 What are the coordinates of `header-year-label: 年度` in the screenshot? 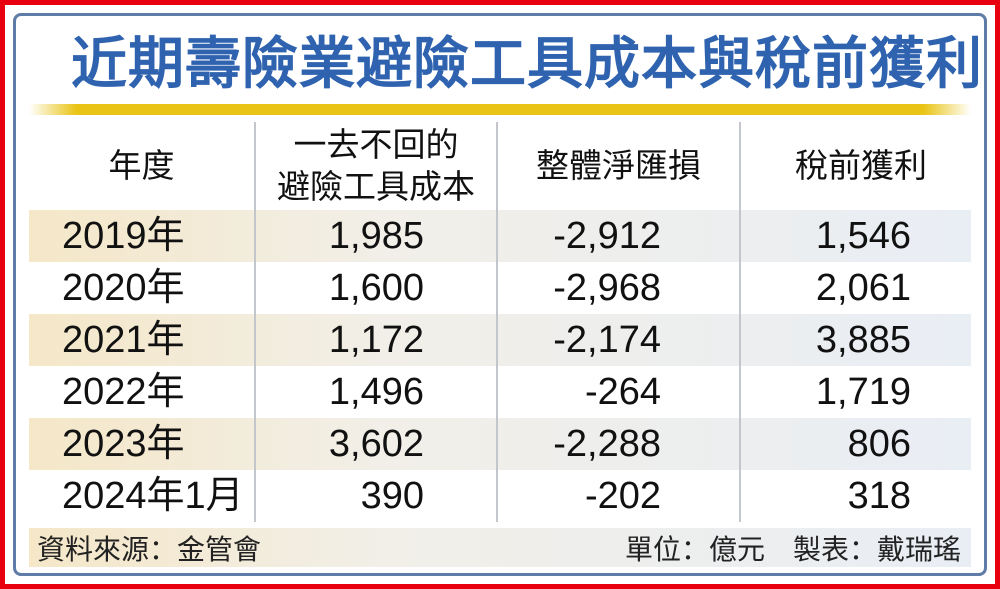 It's located at (141, 165).